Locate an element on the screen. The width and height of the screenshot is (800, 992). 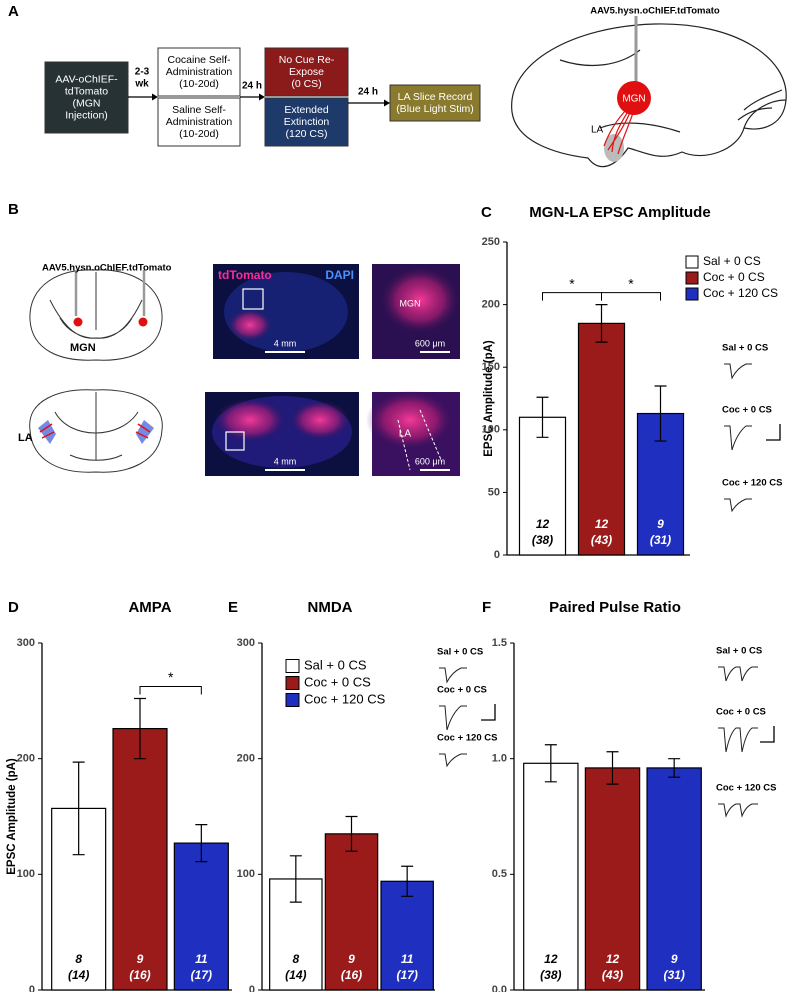
n-label: (16) is located at coordinates (351, 975).